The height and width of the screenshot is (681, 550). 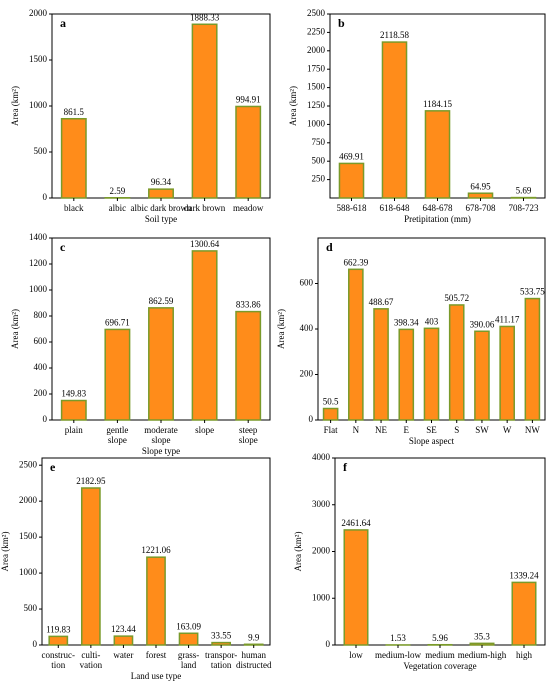 I want to click on y-tick-label: 2250, so click(x=316, y=31).